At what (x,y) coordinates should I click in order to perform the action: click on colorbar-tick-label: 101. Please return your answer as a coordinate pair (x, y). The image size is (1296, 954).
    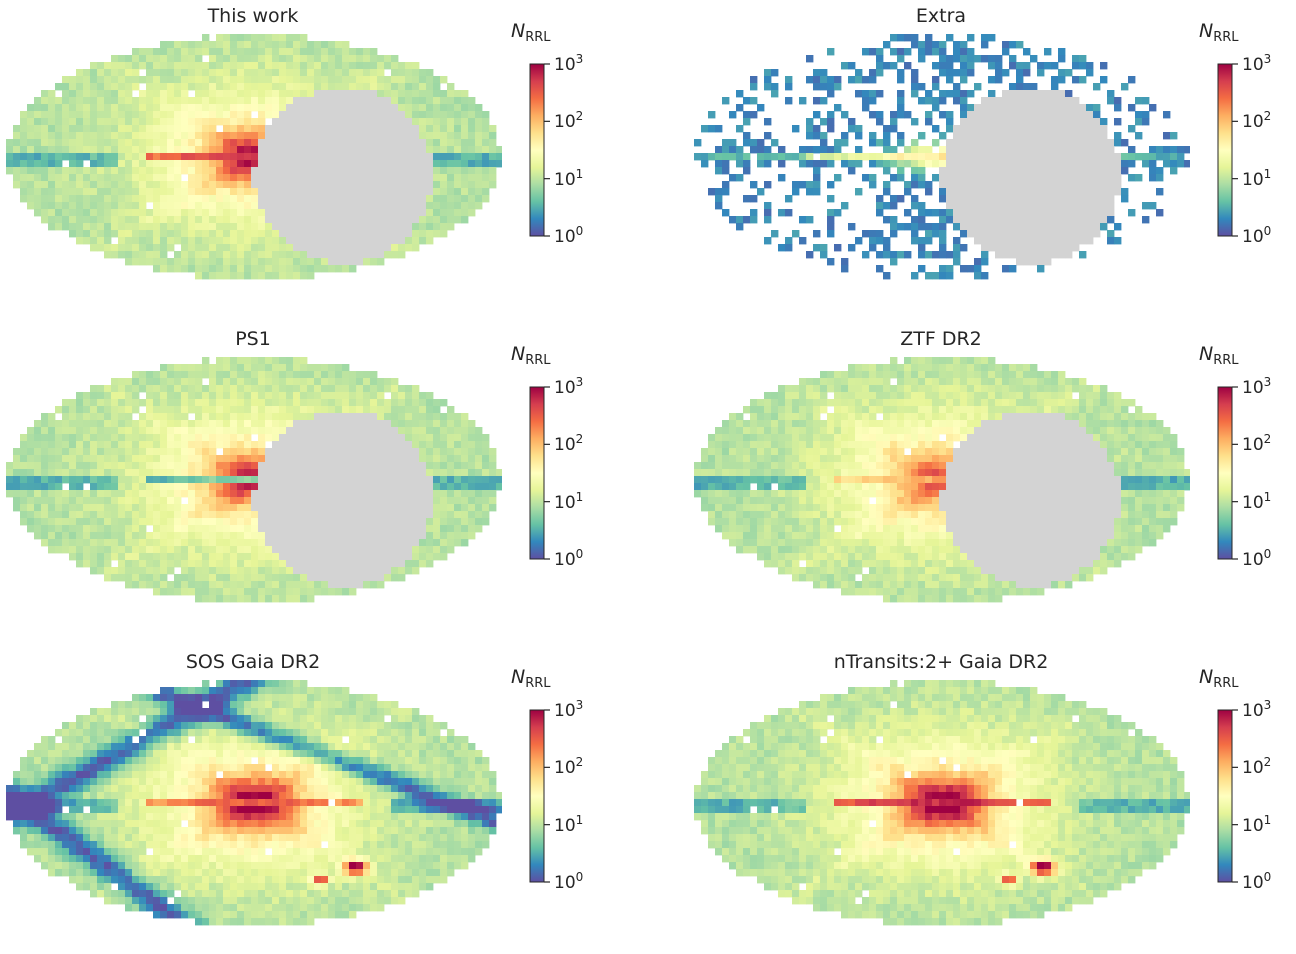
    Looking at the image, I should click on (568, 178).